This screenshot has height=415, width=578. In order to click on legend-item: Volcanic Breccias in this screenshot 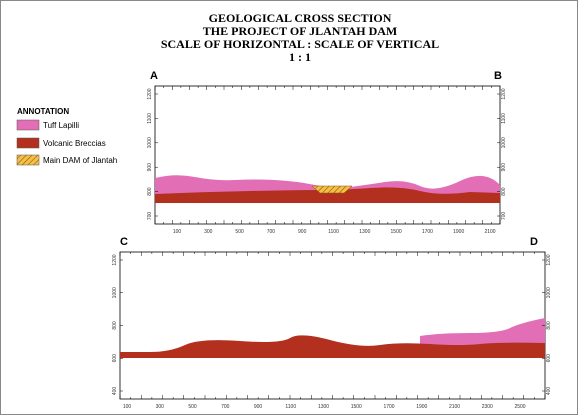, I will do `click(74, 143)`.